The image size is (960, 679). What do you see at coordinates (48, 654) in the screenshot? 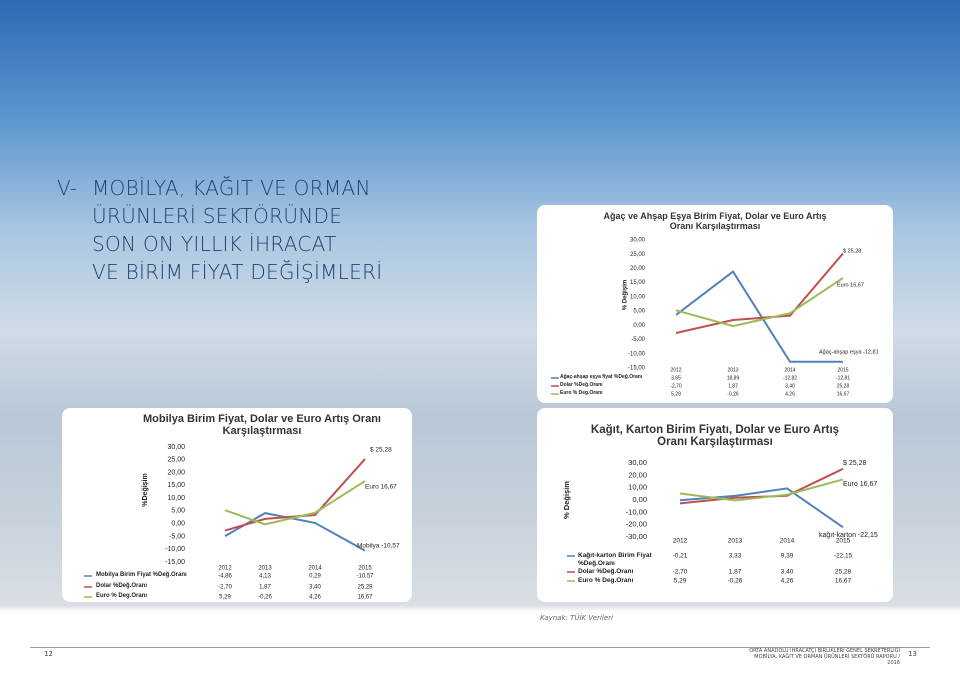
I see `page-number: 12` at bounding box center [48, 654].